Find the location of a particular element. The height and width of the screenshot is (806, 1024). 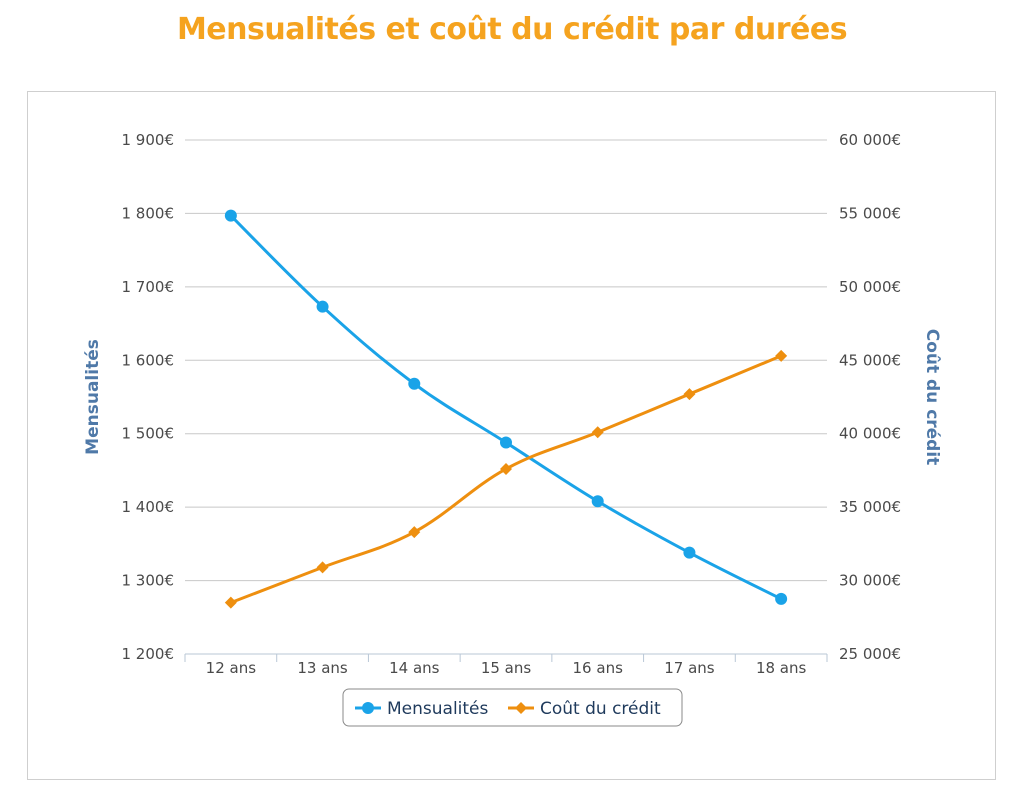

left-tick-label: 1 300€ is located at coordinates (148, 581).